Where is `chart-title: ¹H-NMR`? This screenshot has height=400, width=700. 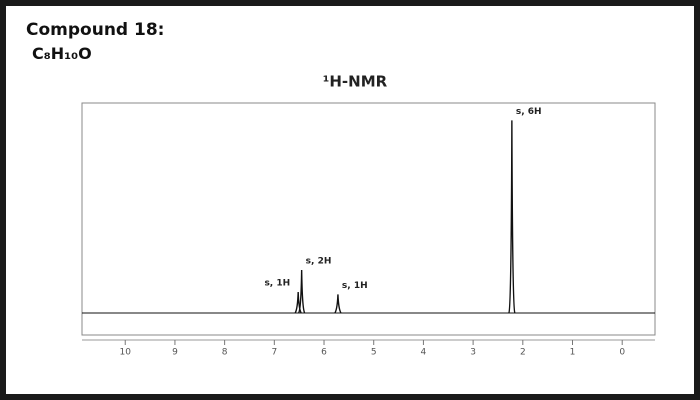
chart-title: ¹H-NMR is located at coordinates (355, 82).